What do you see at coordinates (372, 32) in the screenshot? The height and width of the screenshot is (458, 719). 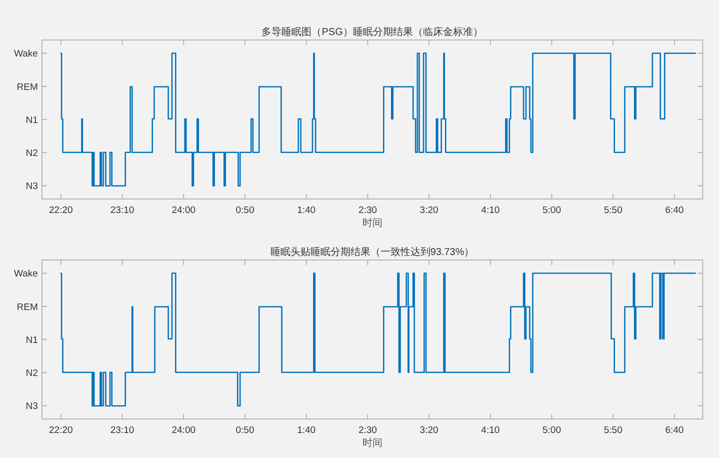 I see `chart-title: 多导睡眠图（PSG）睡眠分期结果（临床金标准）` at bounding box center [372, 32].